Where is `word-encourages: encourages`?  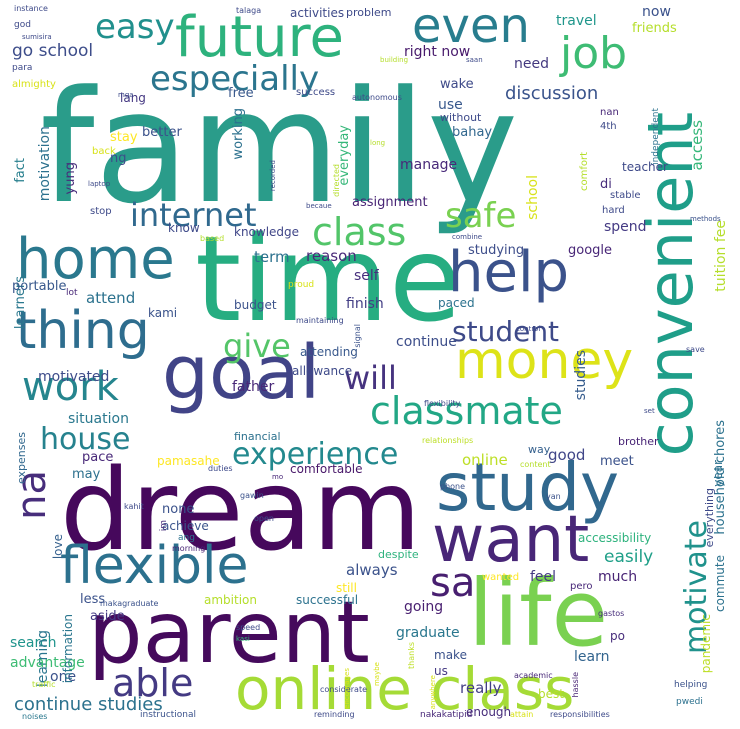 word-encourages: encourages is located at coordinates (347, 688).